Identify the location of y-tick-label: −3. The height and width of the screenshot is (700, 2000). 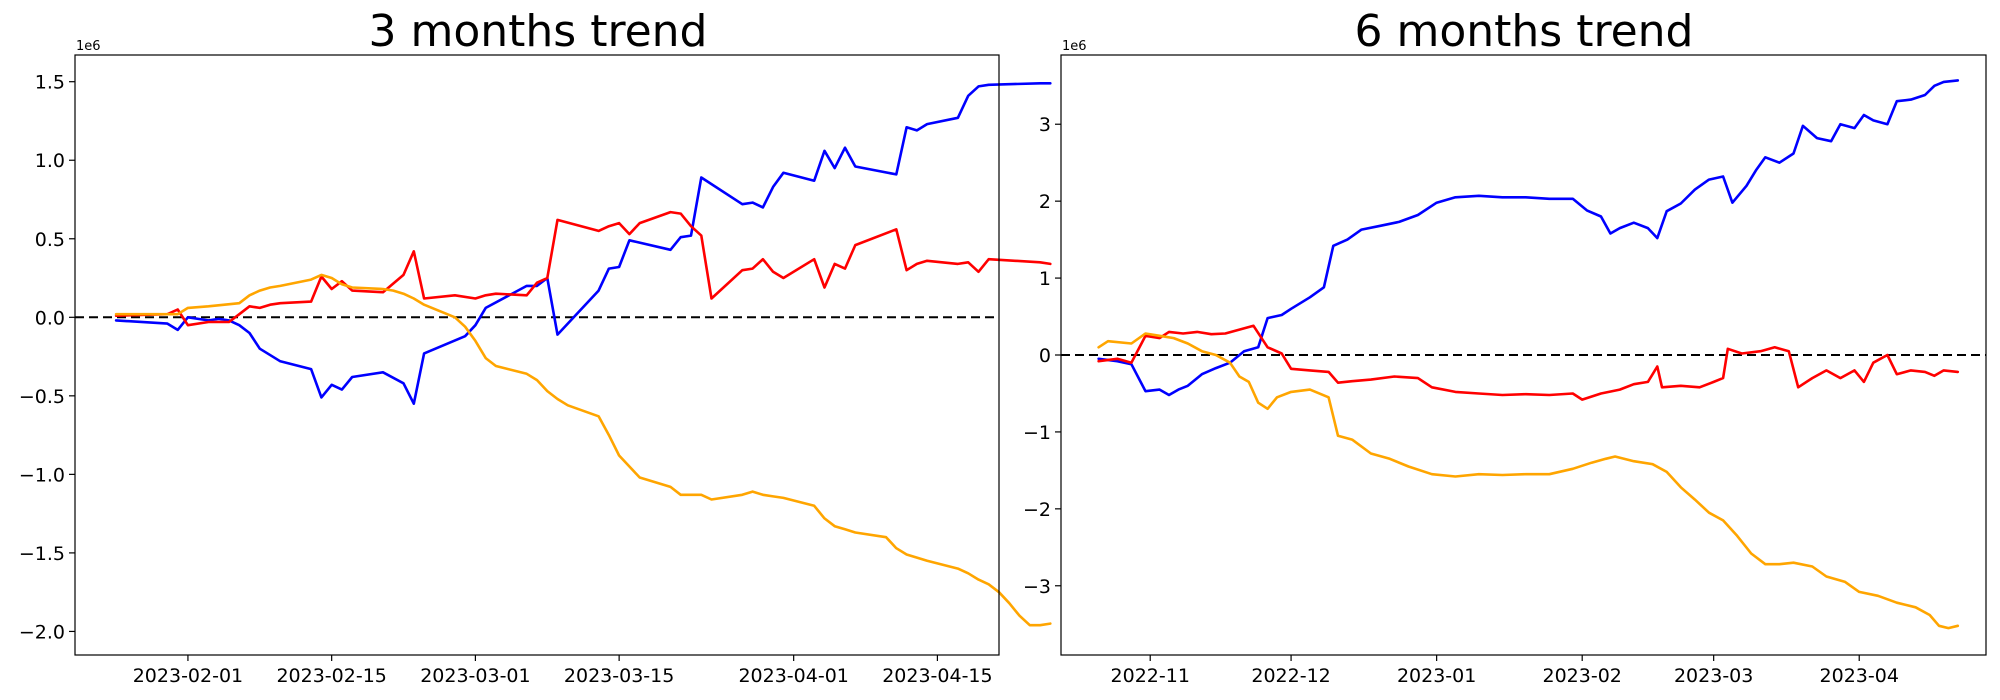
(1037, 587).